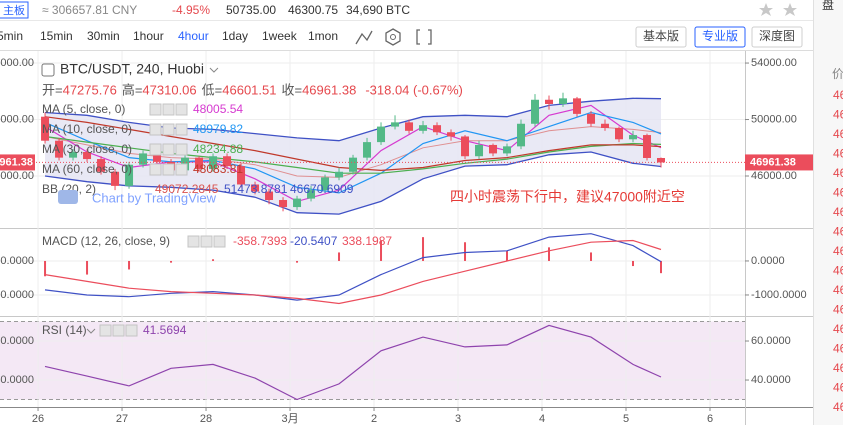  I want to click on x-tick-label: 2, so click(374, 419).